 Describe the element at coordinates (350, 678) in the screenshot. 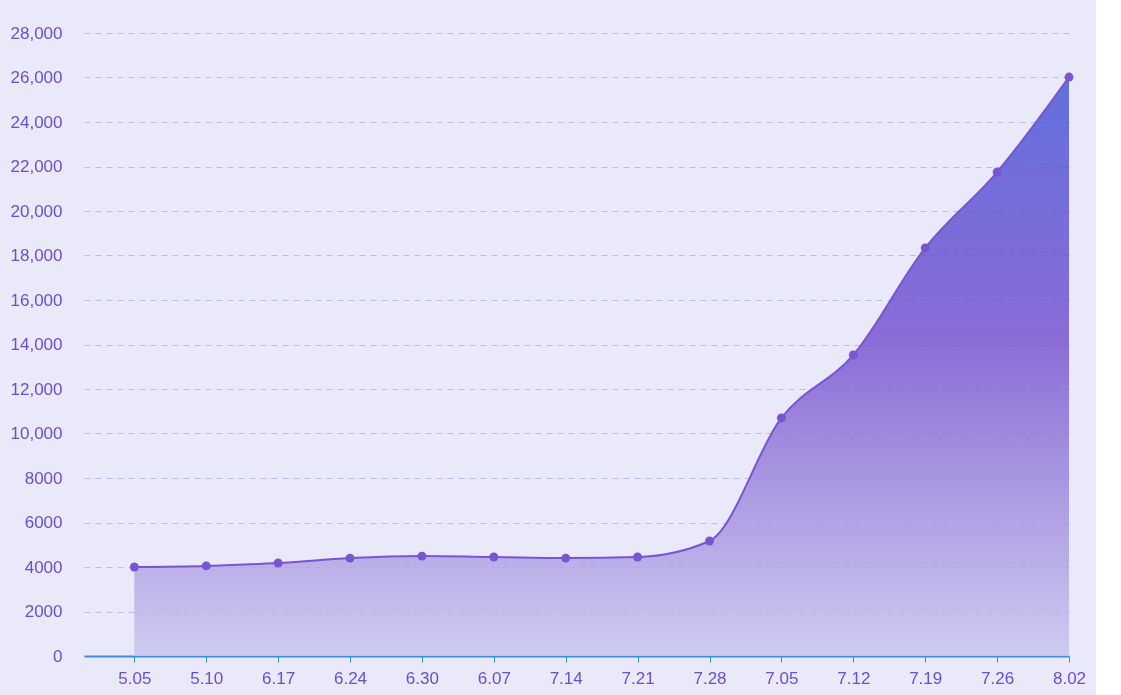

I see `x-tick-label: 6.24` at that location.